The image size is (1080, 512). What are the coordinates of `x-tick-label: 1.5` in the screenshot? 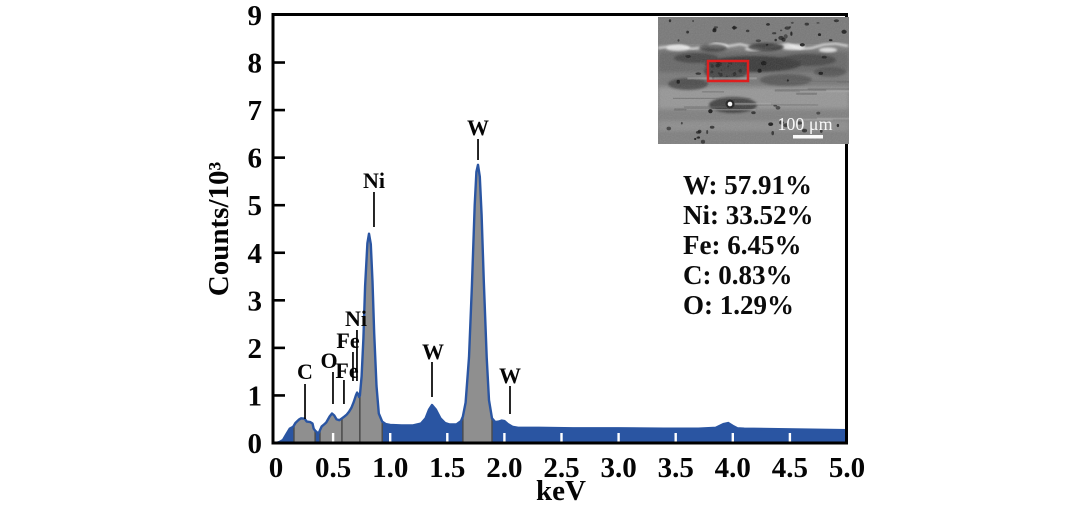 It's located at (447, 468).